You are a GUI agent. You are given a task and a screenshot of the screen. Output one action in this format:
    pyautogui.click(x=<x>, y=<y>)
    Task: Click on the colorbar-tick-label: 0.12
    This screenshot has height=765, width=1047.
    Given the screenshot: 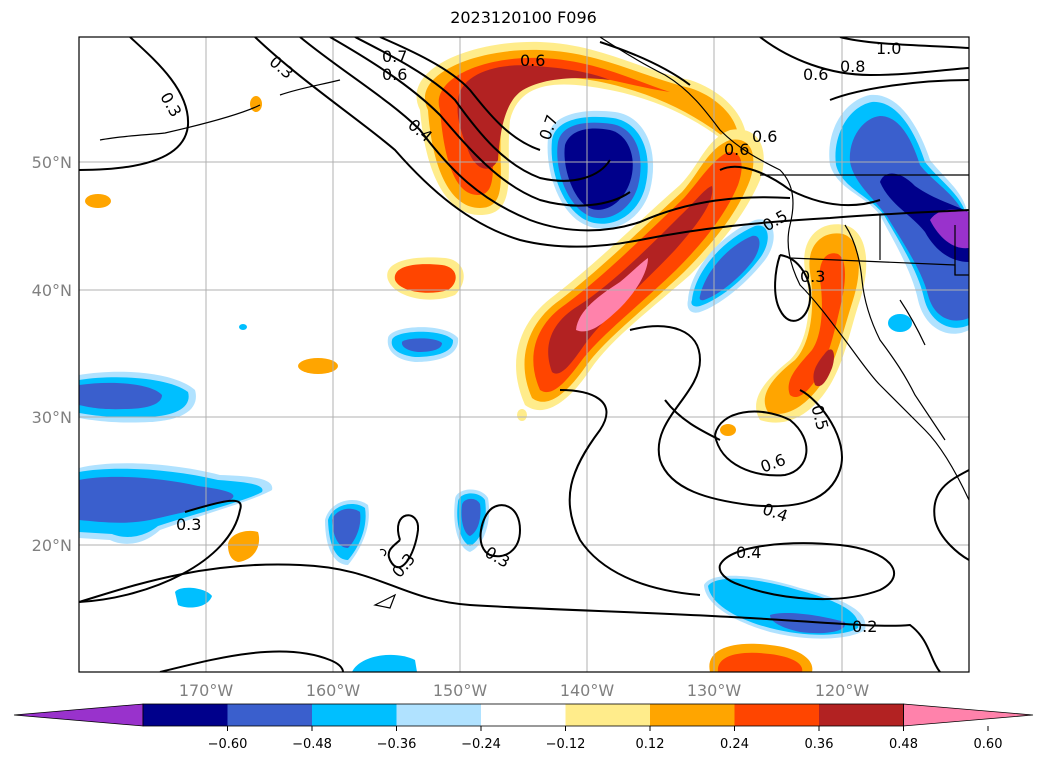 What is the action you would take?
    pyautogui.click(x=650, y=744)
    